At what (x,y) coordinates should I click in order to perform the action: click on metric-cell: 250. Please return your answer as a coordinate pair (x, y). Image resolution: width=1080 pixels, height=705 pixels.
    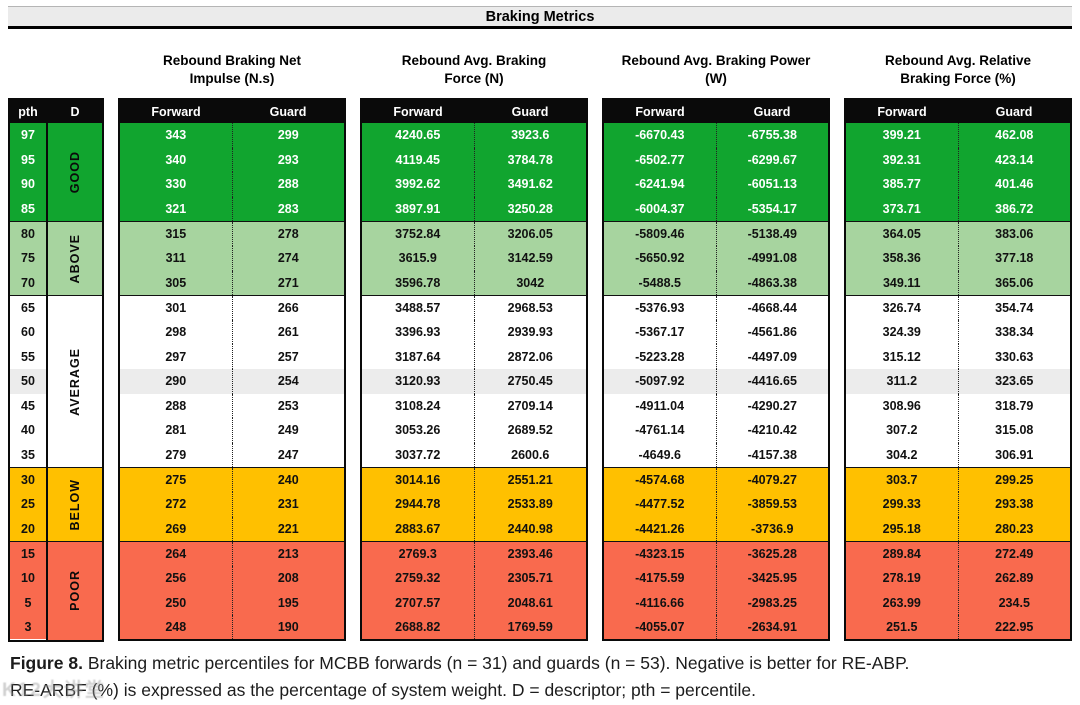
    Looking at the image, I should click on (176, 602).